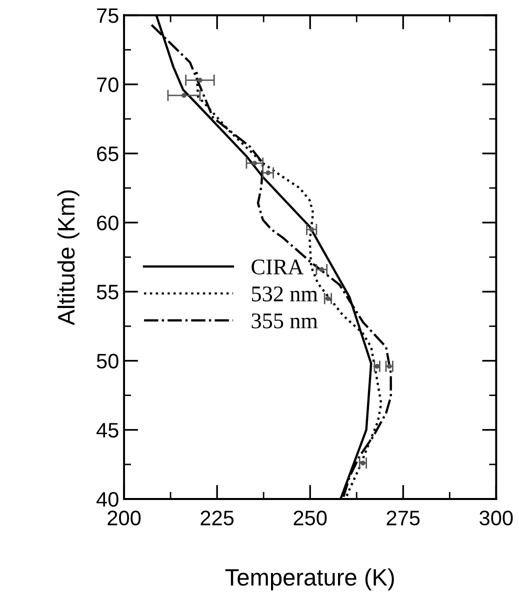  Describe the element at coordinates (107, 84) in the screenshot. I see `y-tick-label: 70` at that location.